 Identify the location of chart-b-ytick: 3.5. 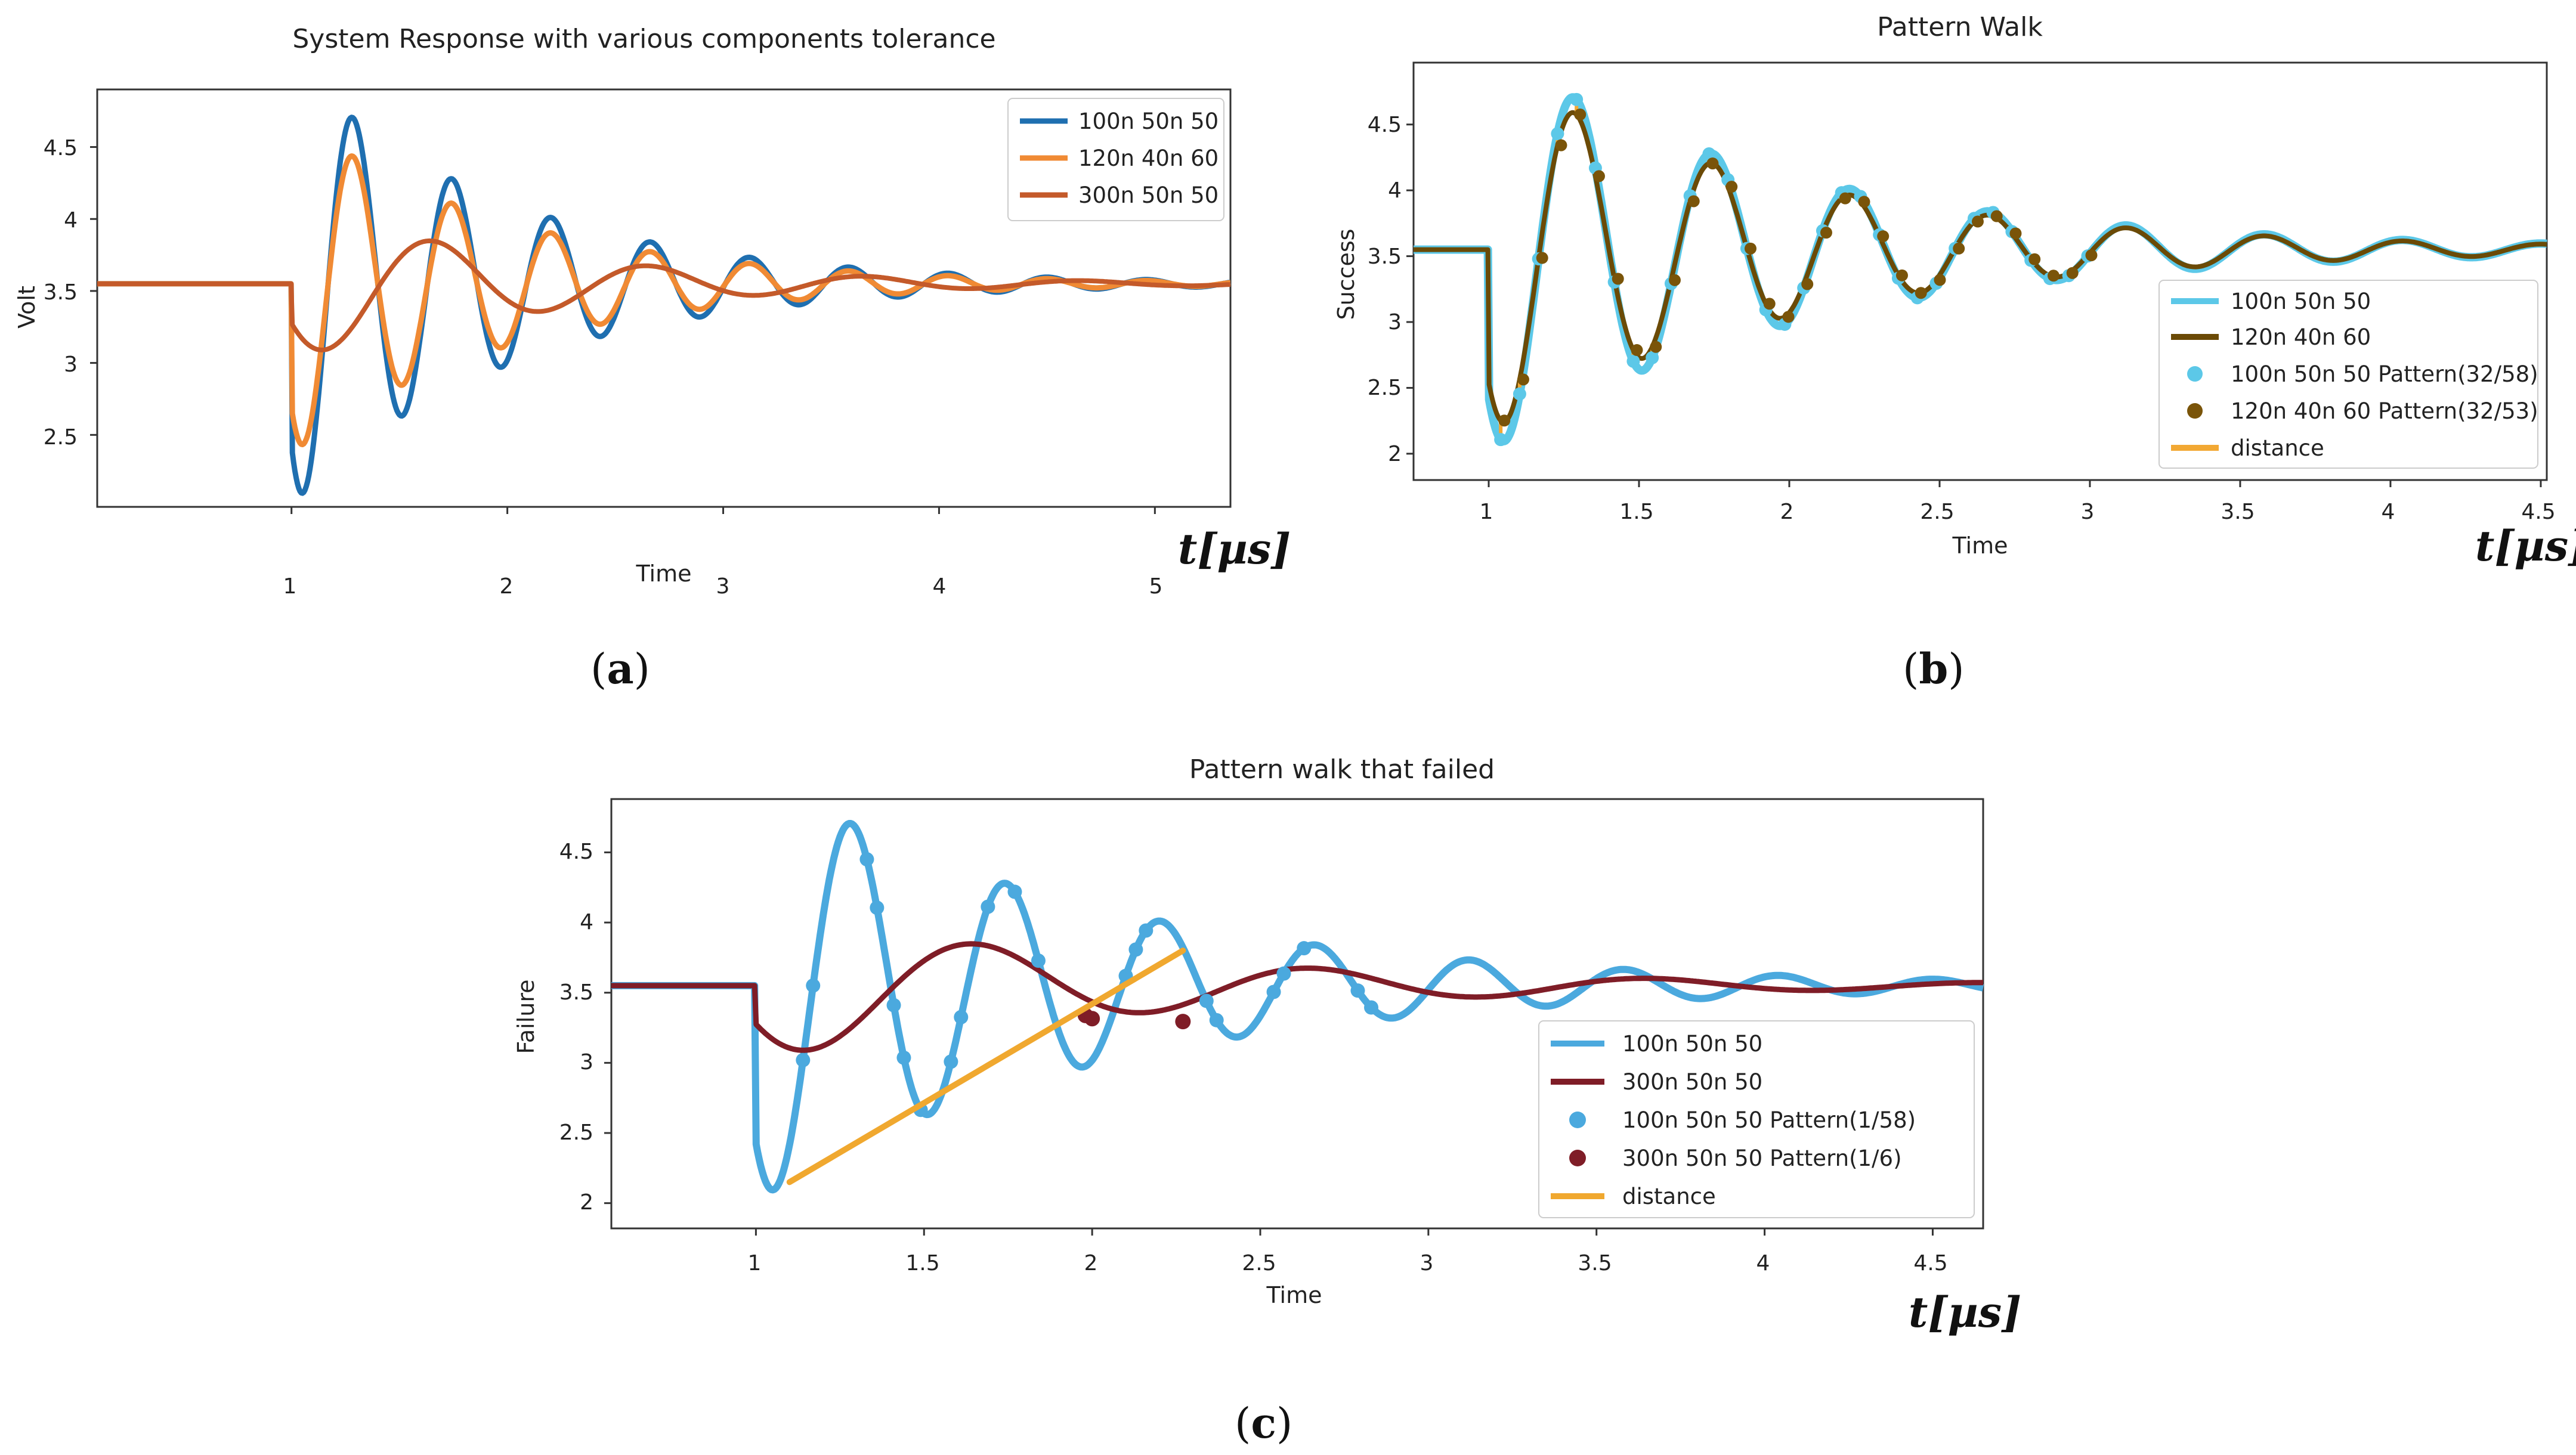
(1385, 256).